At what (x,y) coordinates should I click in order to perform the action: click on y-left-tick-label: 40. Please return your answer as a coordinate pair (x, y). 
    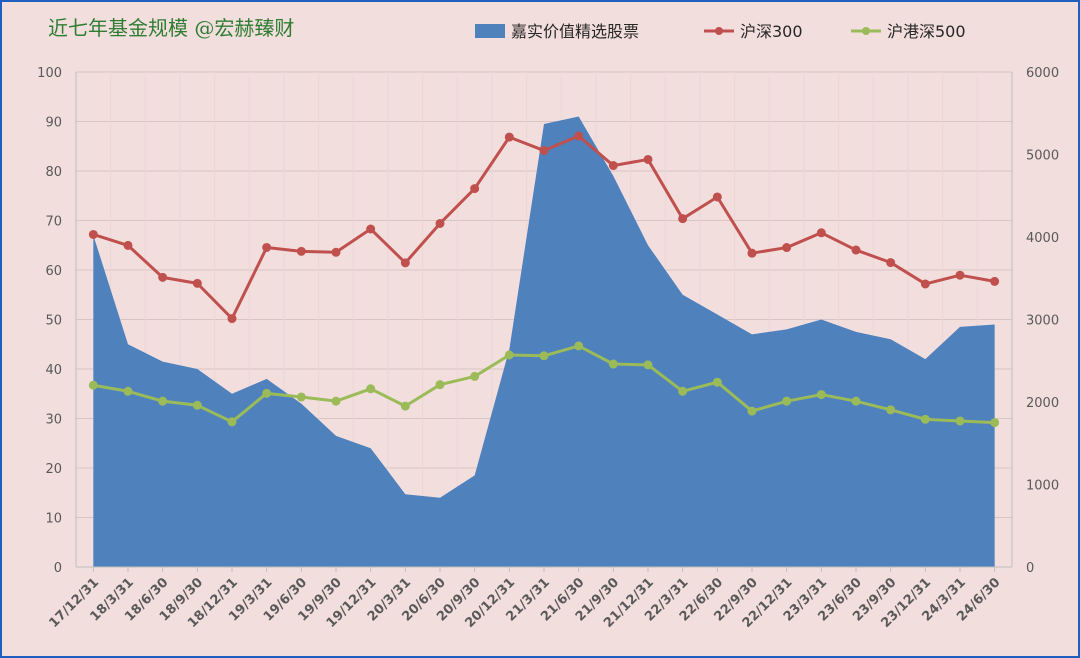
    Looking at the image, I should click on (53, 370).